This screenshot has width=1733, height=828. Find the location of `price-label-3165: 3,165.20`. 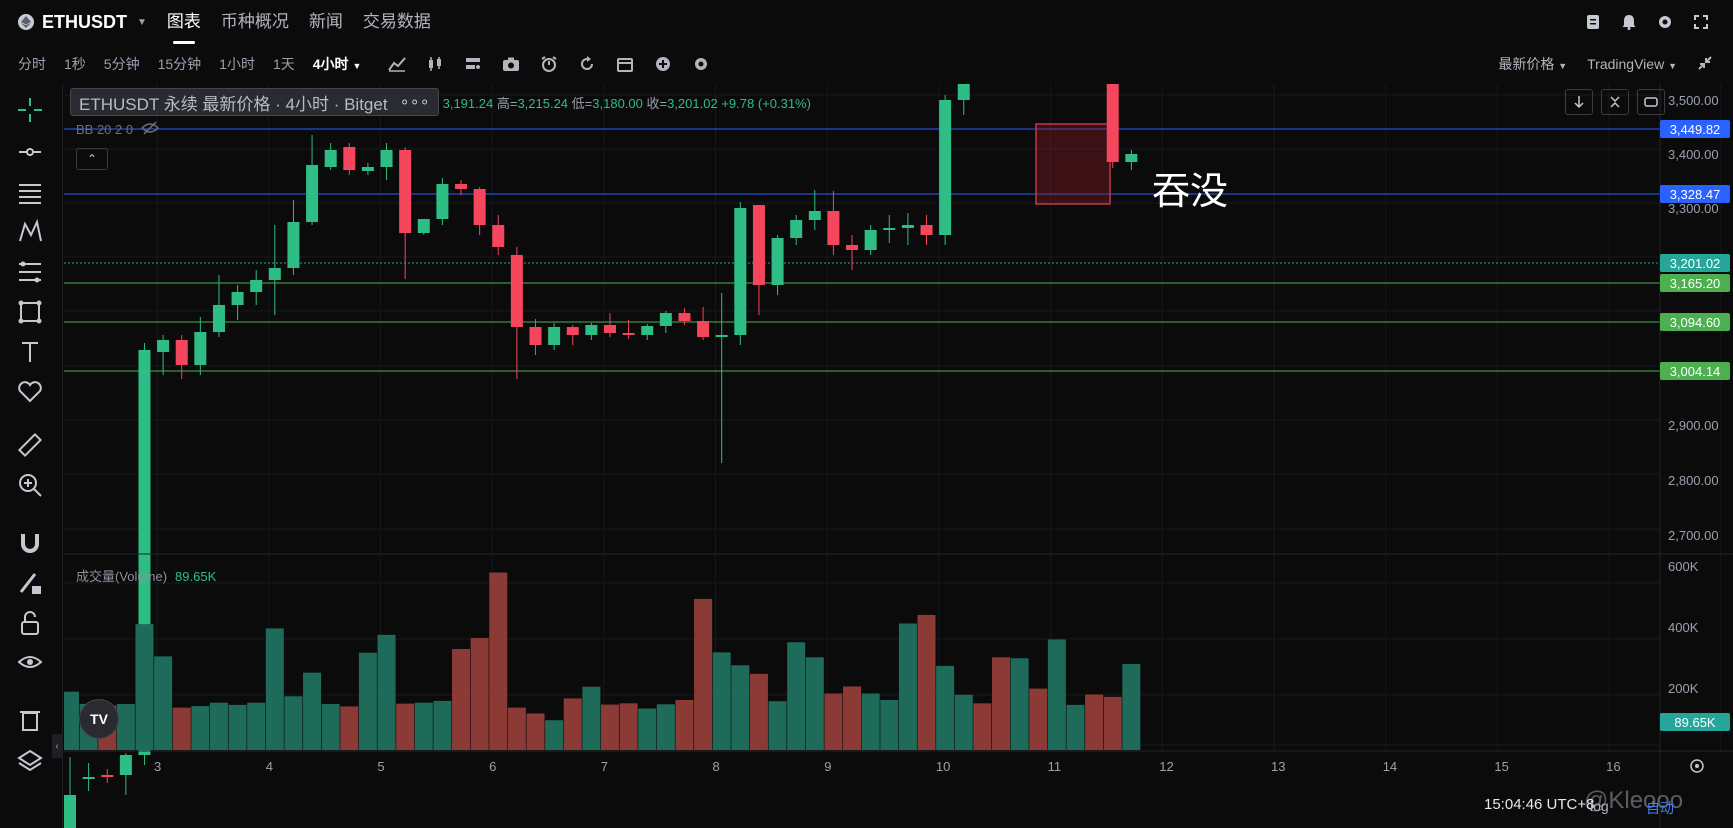

price-label-3165: 3,165.20 is located at coordinates (1695, 283).